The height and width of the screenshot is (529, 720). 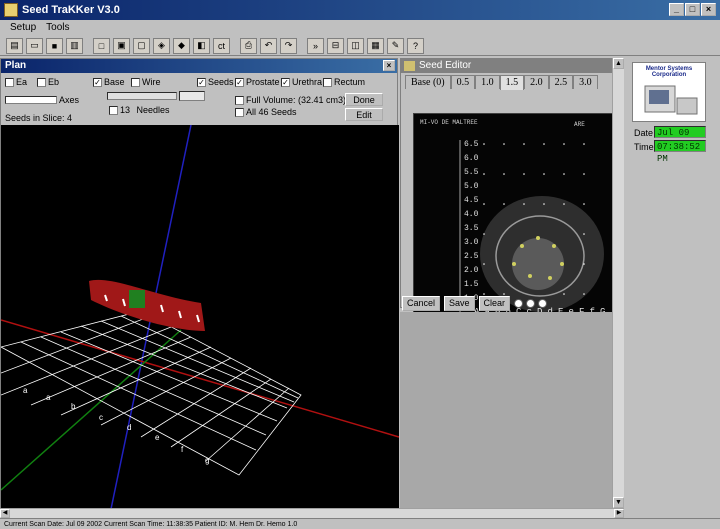 What do you see at coordinates (42, 100) in the screenshot?
I see `axes-slider: Axes` at bounding box center [42, 100].